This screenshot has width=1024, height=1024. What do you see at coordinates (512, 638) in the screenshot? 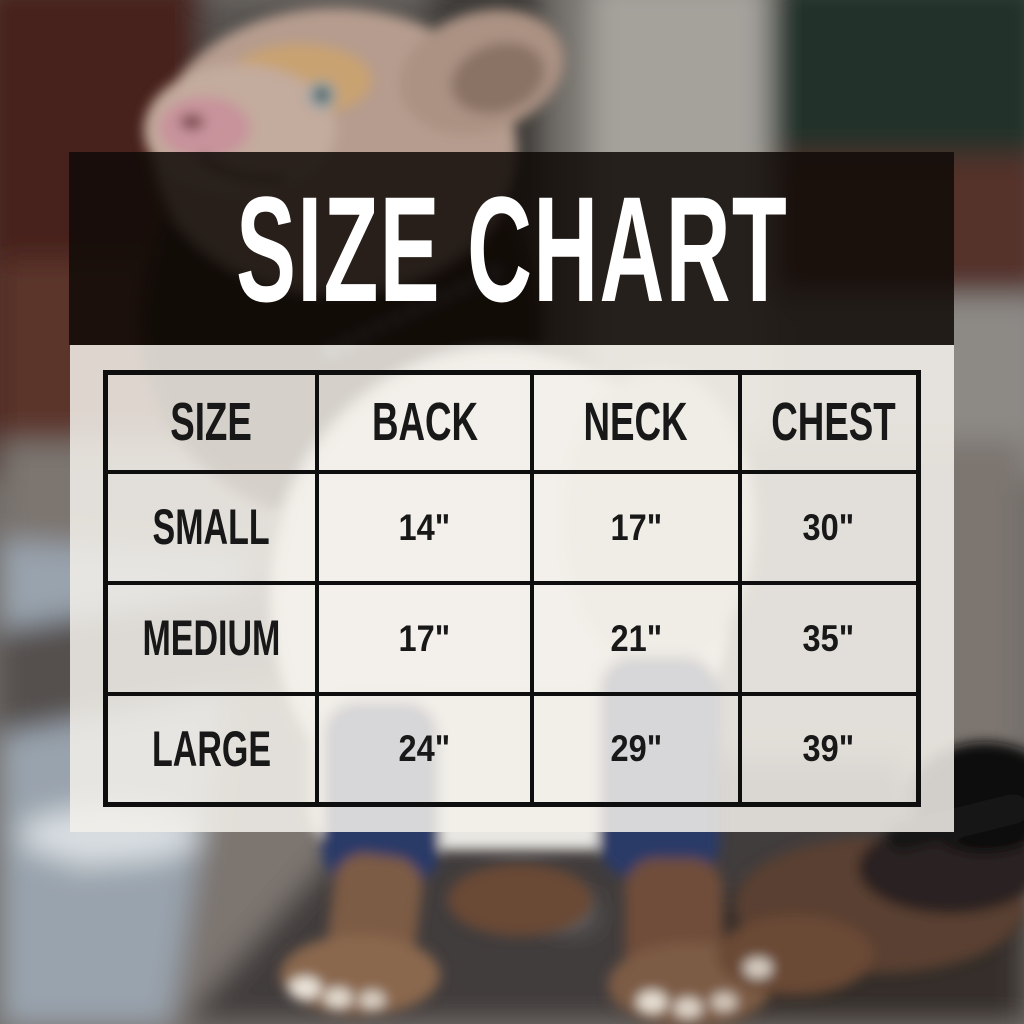
I see `table-row-medium: MEDIUM 17" 21" 35"` at bounding box center [512, 638].